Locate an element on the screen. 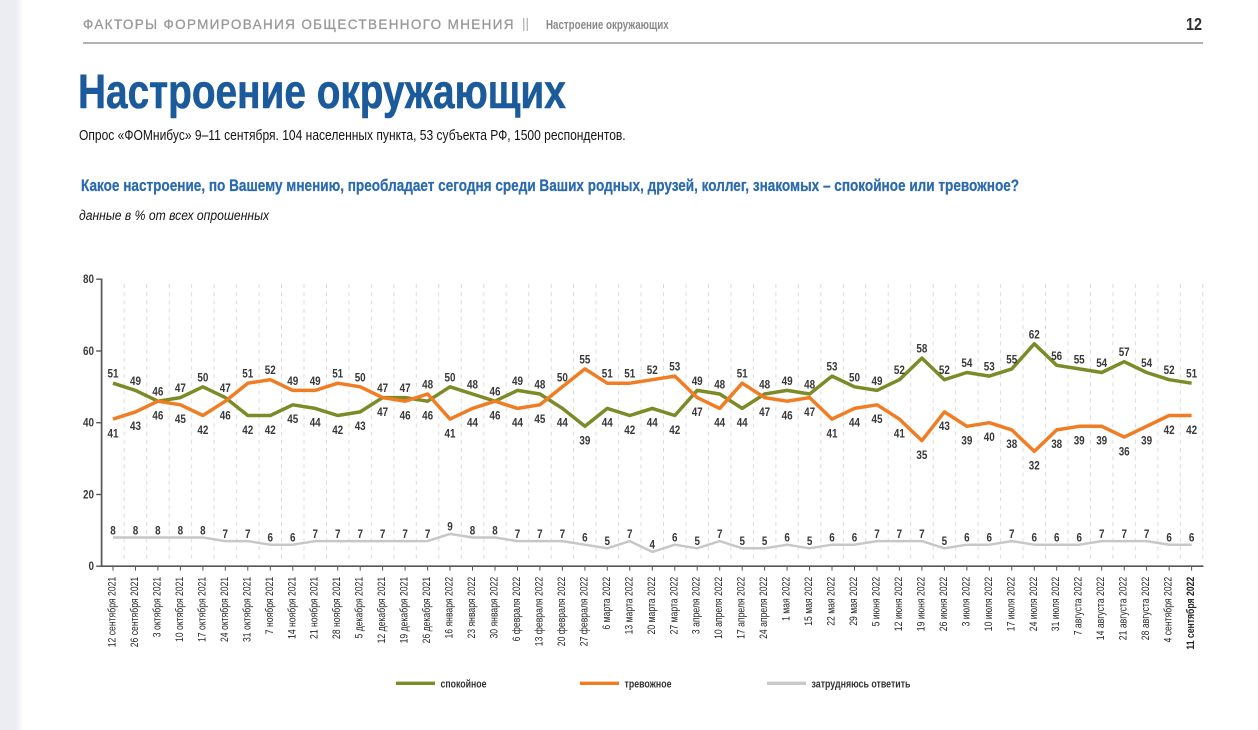 The width and height of the screenshot is (1258, 730). svg-text: 24 июля 2022 is located at coordinates (1034, 604).